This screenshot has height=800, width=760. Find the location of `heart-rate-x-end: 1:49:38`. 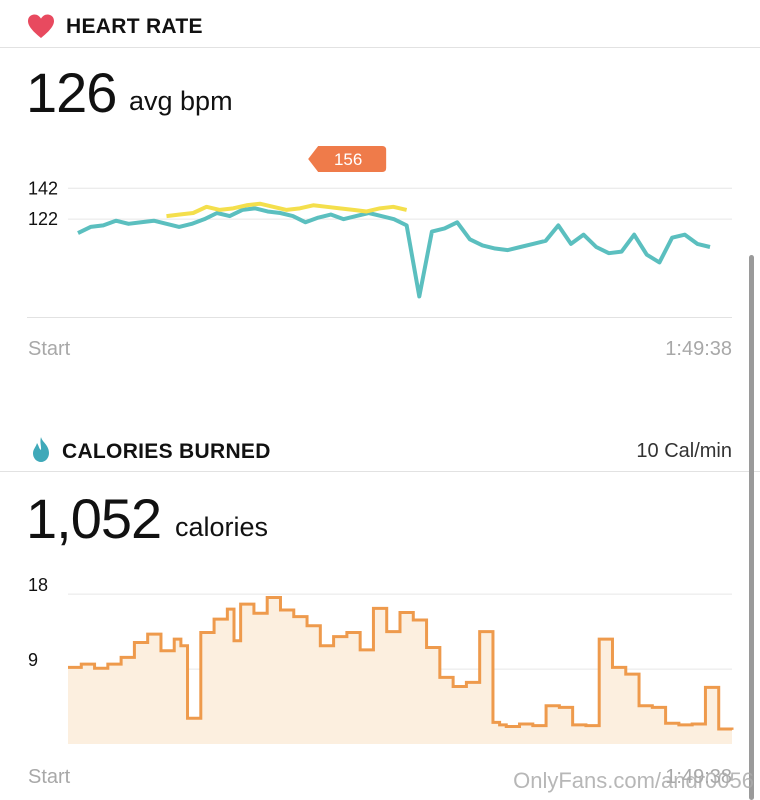

heart-rate-x-end: 1:49:38 is located at coordinates (698, 349).